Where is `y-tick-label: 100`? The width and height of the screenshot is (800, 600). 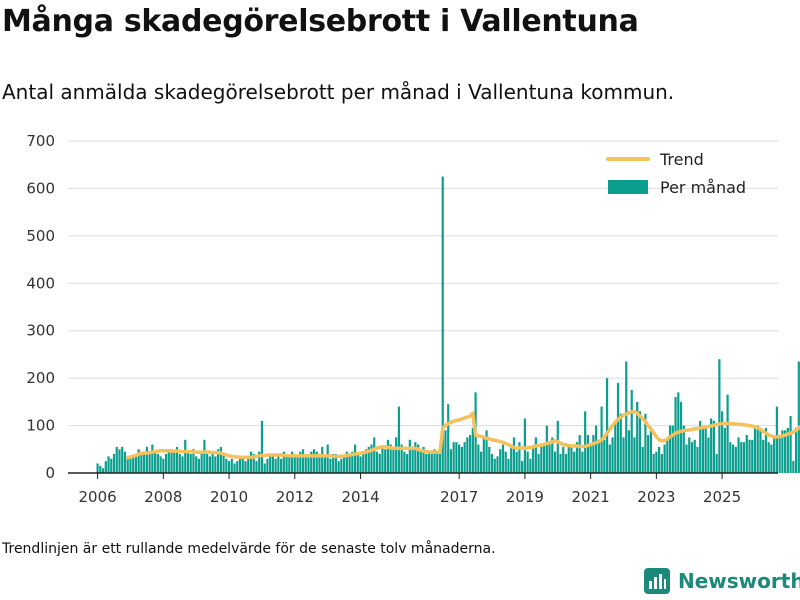 y-tick-label: 100 is located at coordinates (40, 426).